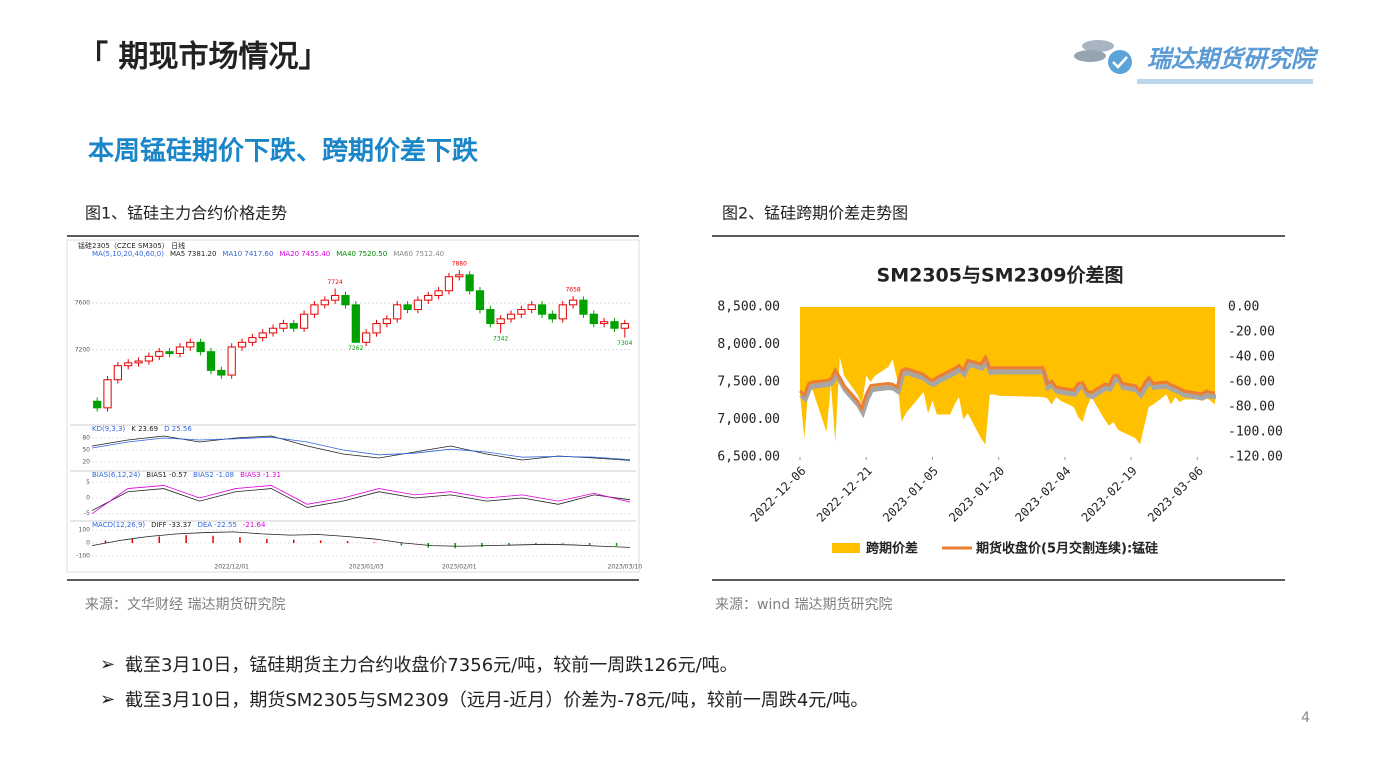 This screenshot has height=780, width=1387. I want to click on panel-label: DIFF -33.37, so click(171, 525).